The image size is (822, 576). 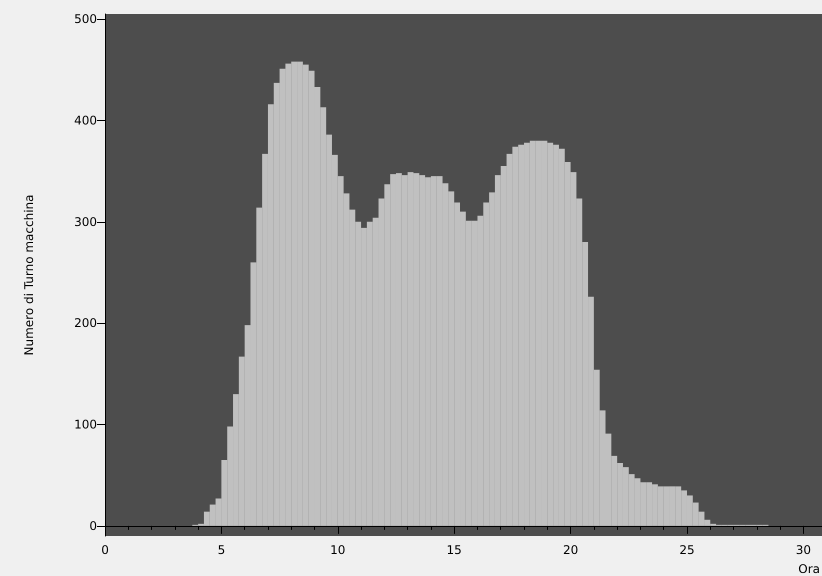 What do you see at coordinates (85, 323) in the screenshot?
I see `y-tick-label: 200` at bounding box center [85, 323].